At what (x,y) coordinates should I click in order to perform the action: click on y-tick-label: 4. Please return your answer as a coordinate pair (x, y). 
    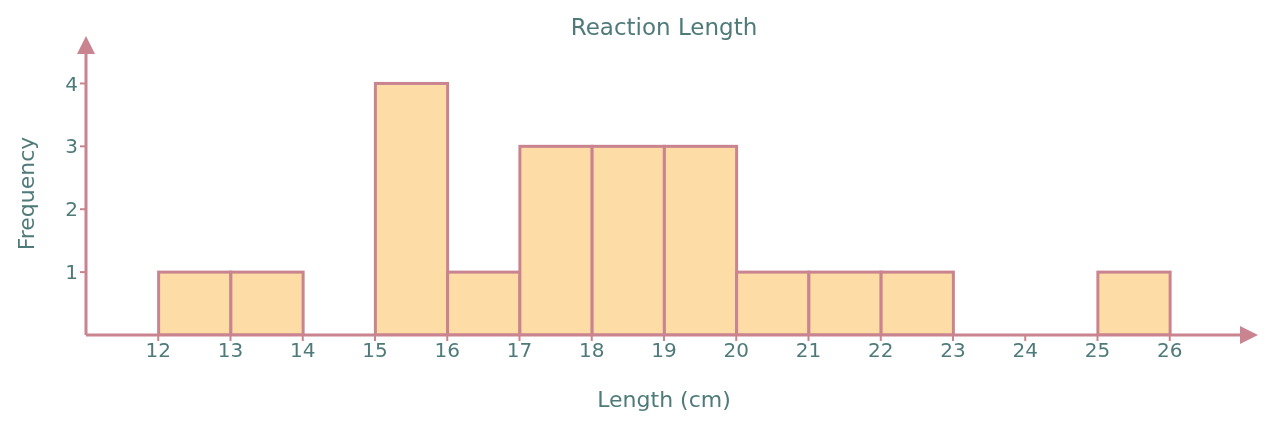
    Looking at the image, I should click on (71, 83).